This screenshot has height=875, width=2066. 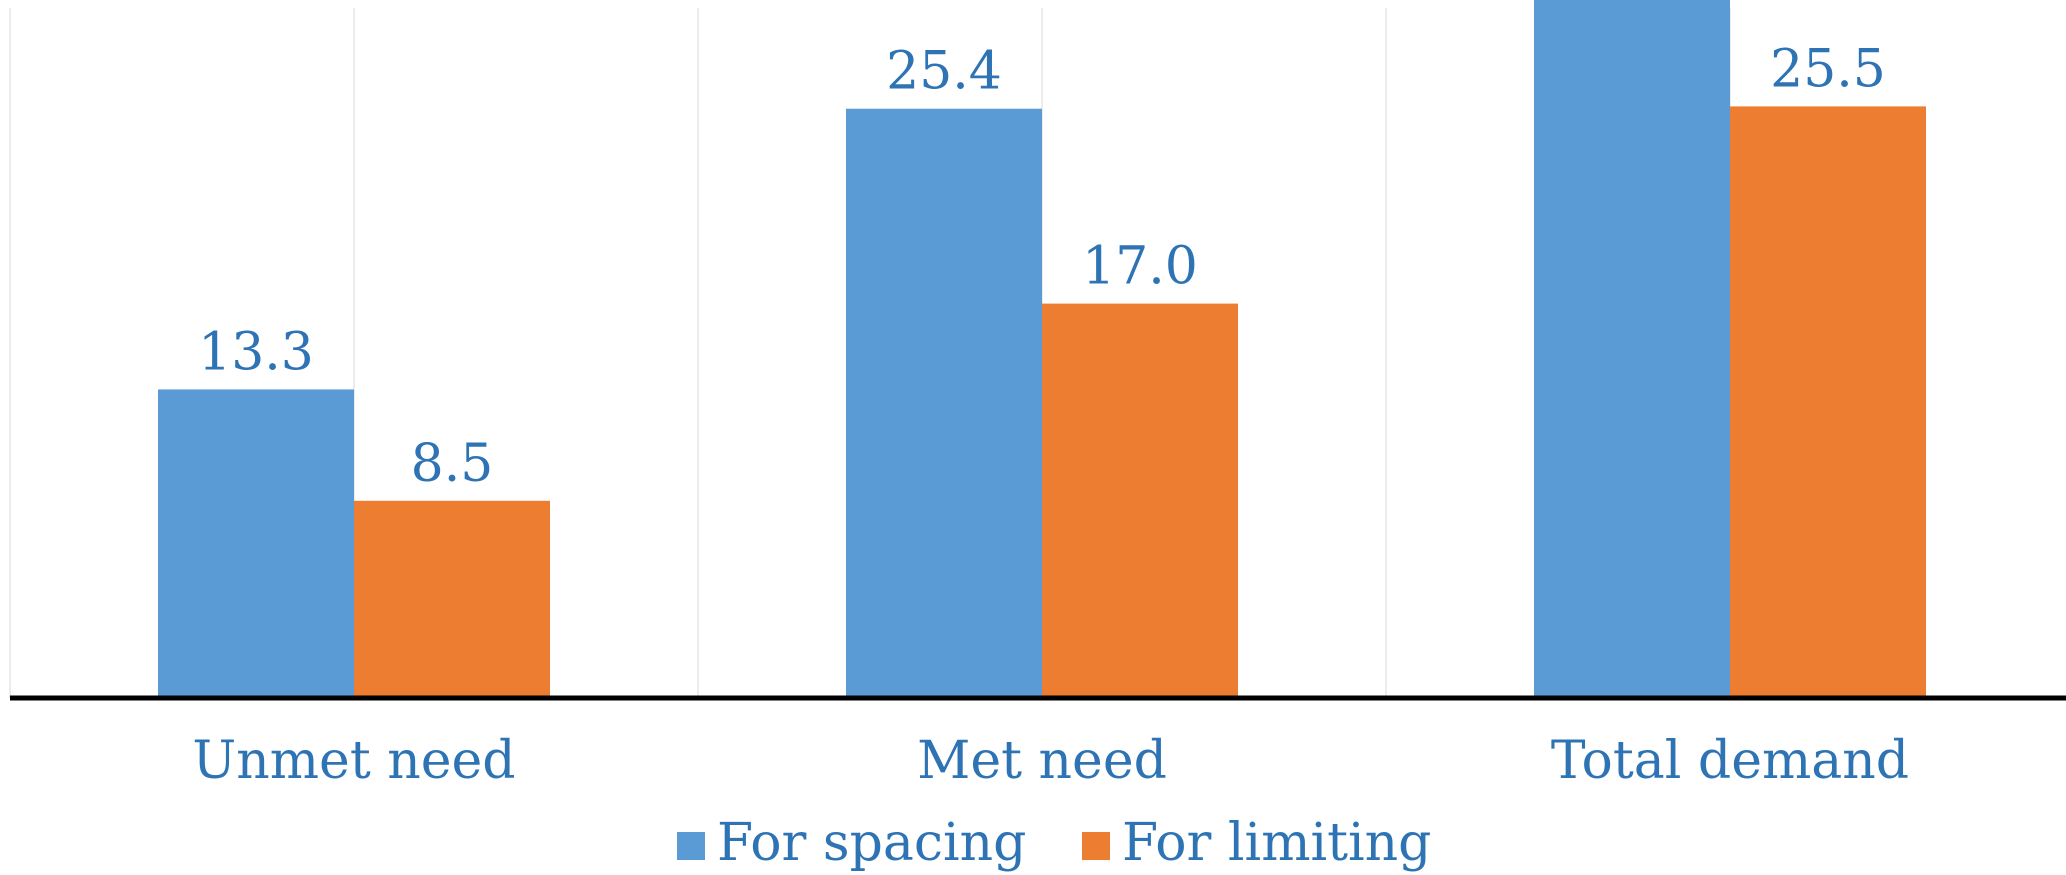 I want to click on legend-item-spacing: For spacing, so click(x=851, y=843).